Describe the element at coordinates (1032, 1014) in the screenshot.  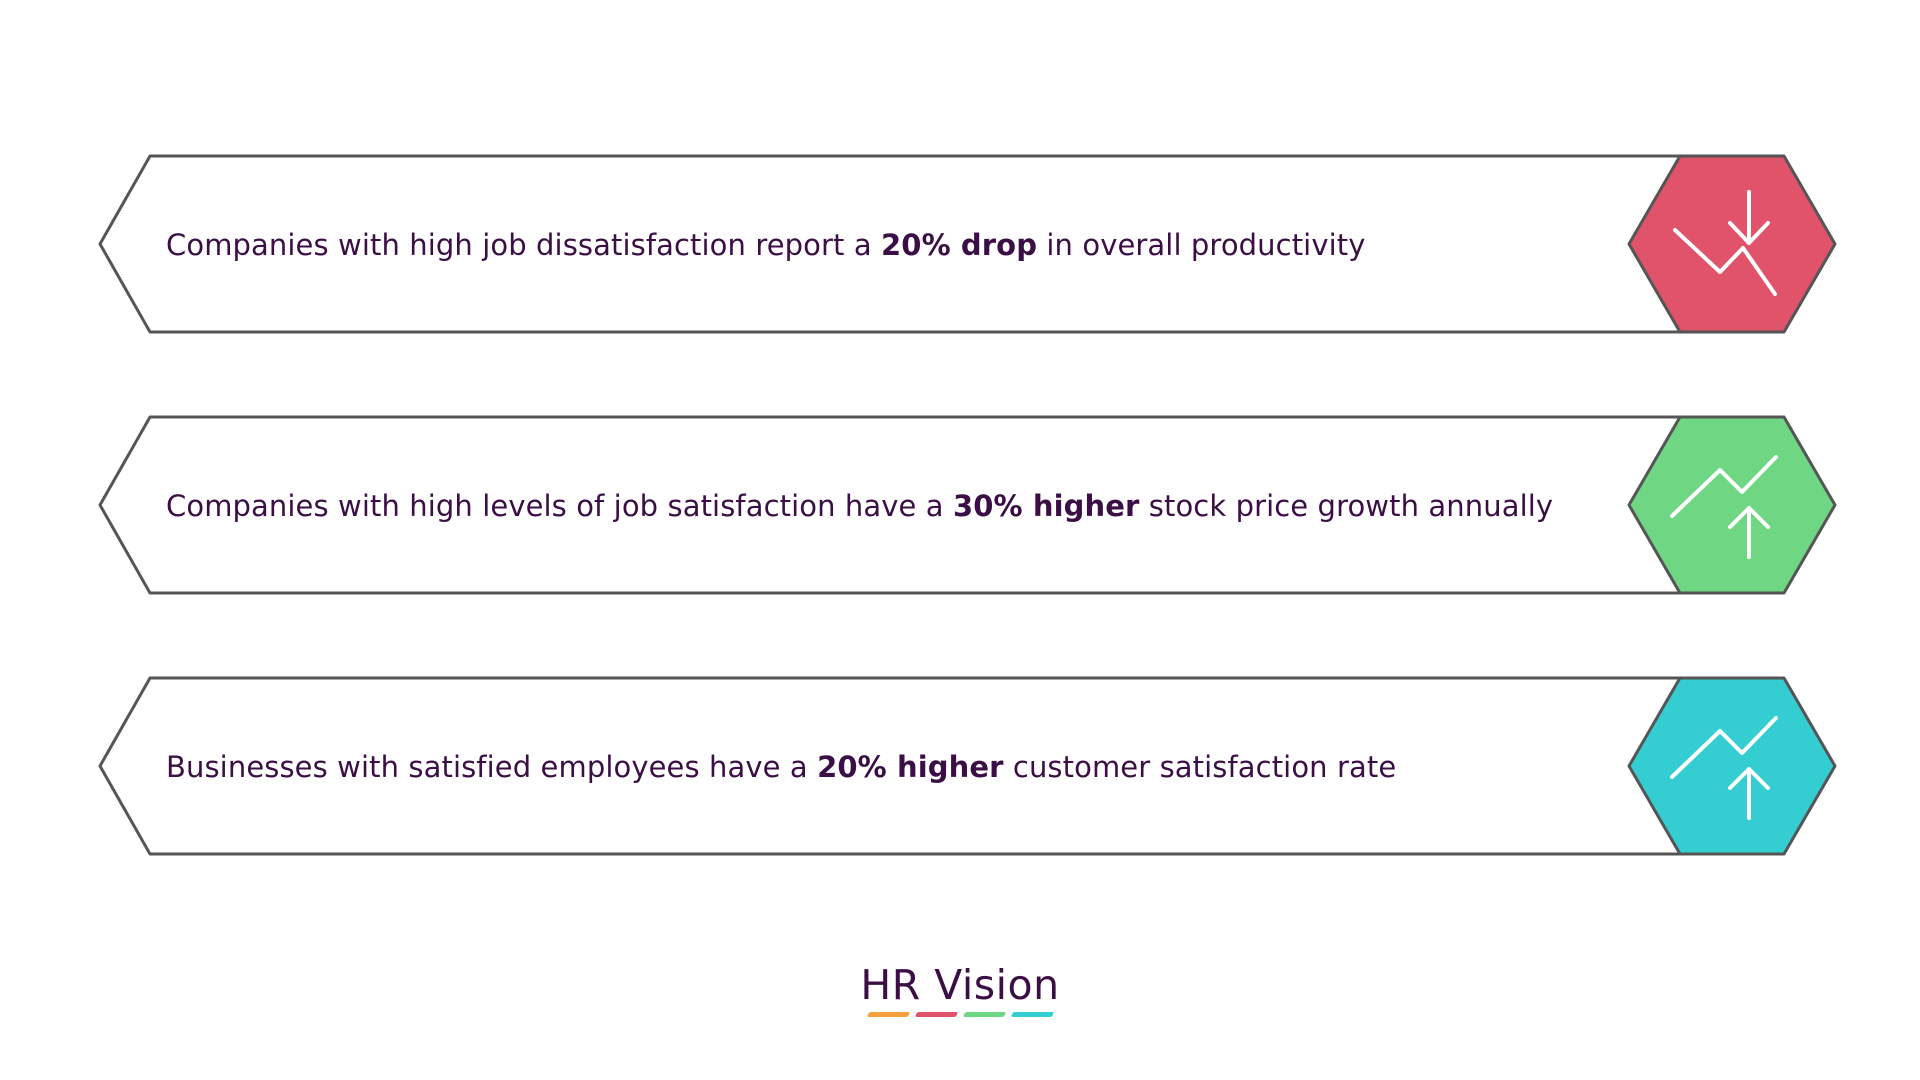
I see `logo-bar-cyan` at that location.